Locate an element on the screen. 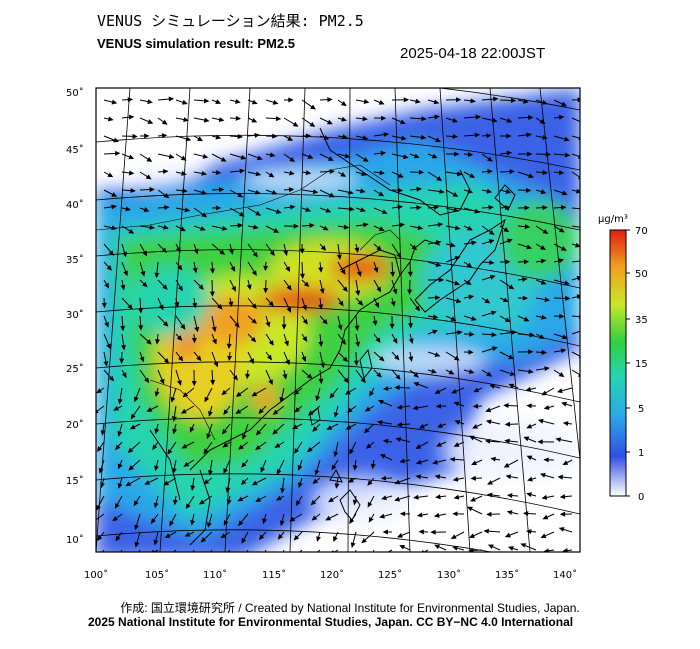 This screenshot has width=700, height=649. colorbar-tick: 15 is located at coordinates (641, 364).